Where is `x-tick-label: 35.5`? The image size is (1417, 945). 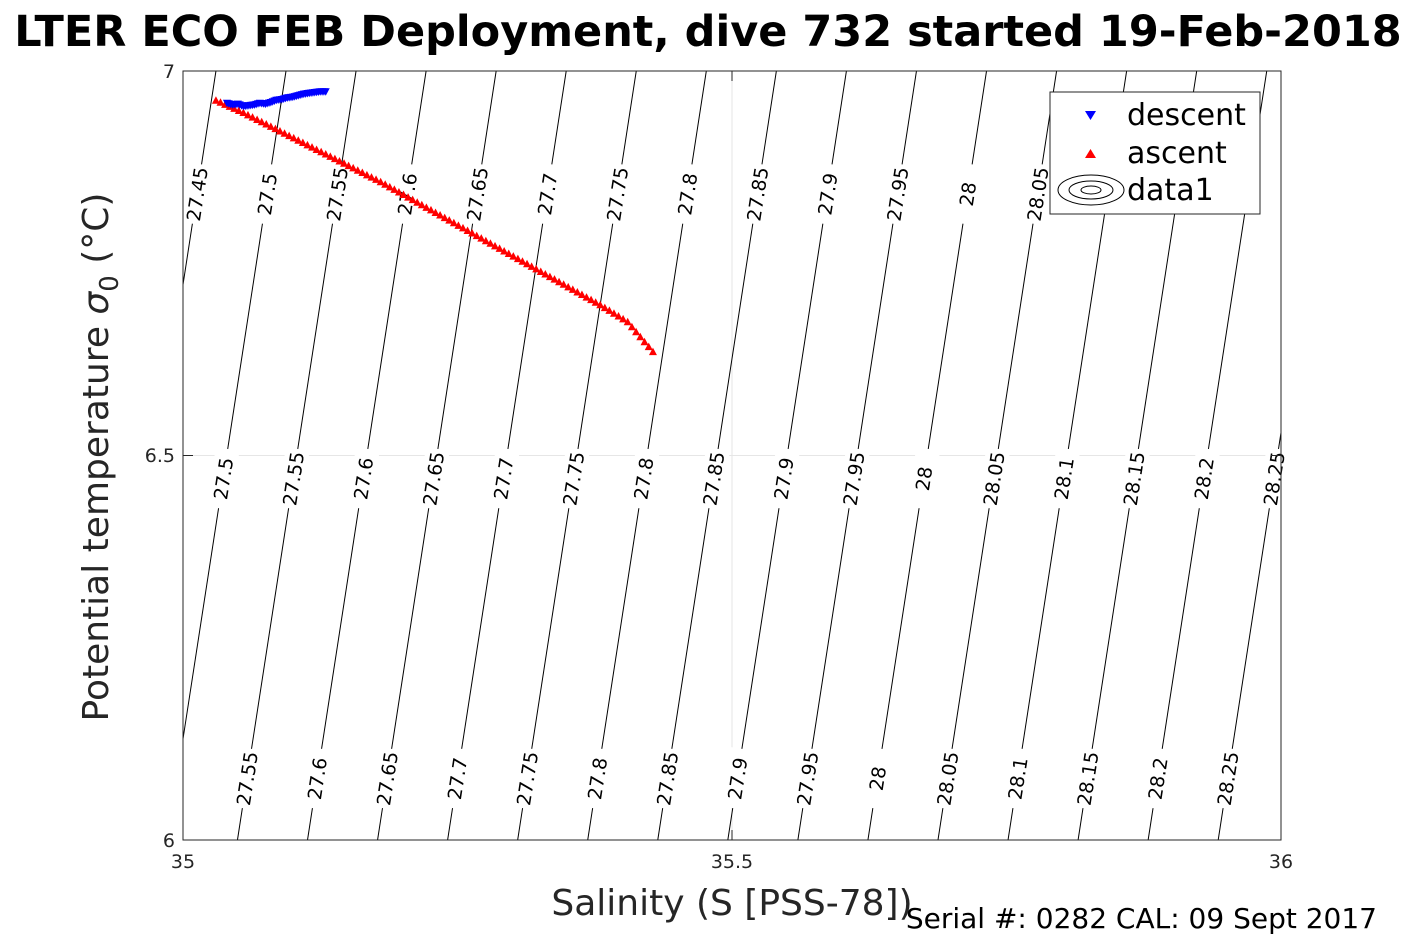 x-tick-label: 35.5 is located at coordinates (732, 862).